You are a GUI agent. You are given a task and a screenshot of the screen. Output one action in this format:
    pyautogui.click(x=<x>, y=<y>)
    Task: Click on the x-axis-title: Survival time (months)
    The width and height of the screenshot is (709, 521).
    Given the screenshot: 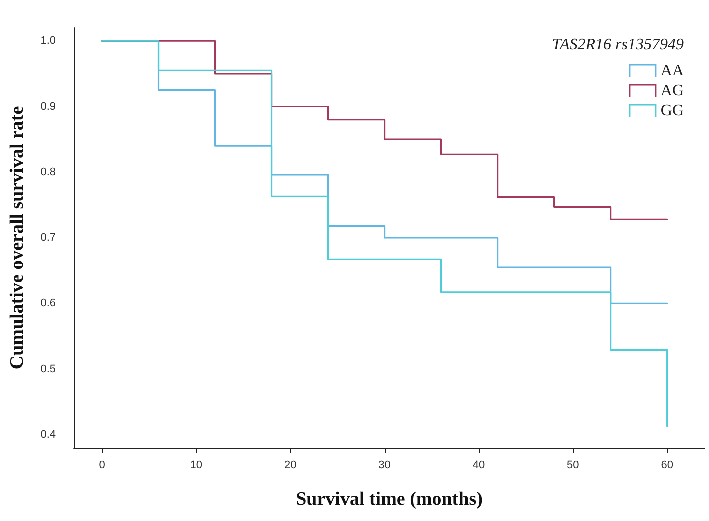 What is the action you would take?
    pyautogui.click(x=389, y=499)
    